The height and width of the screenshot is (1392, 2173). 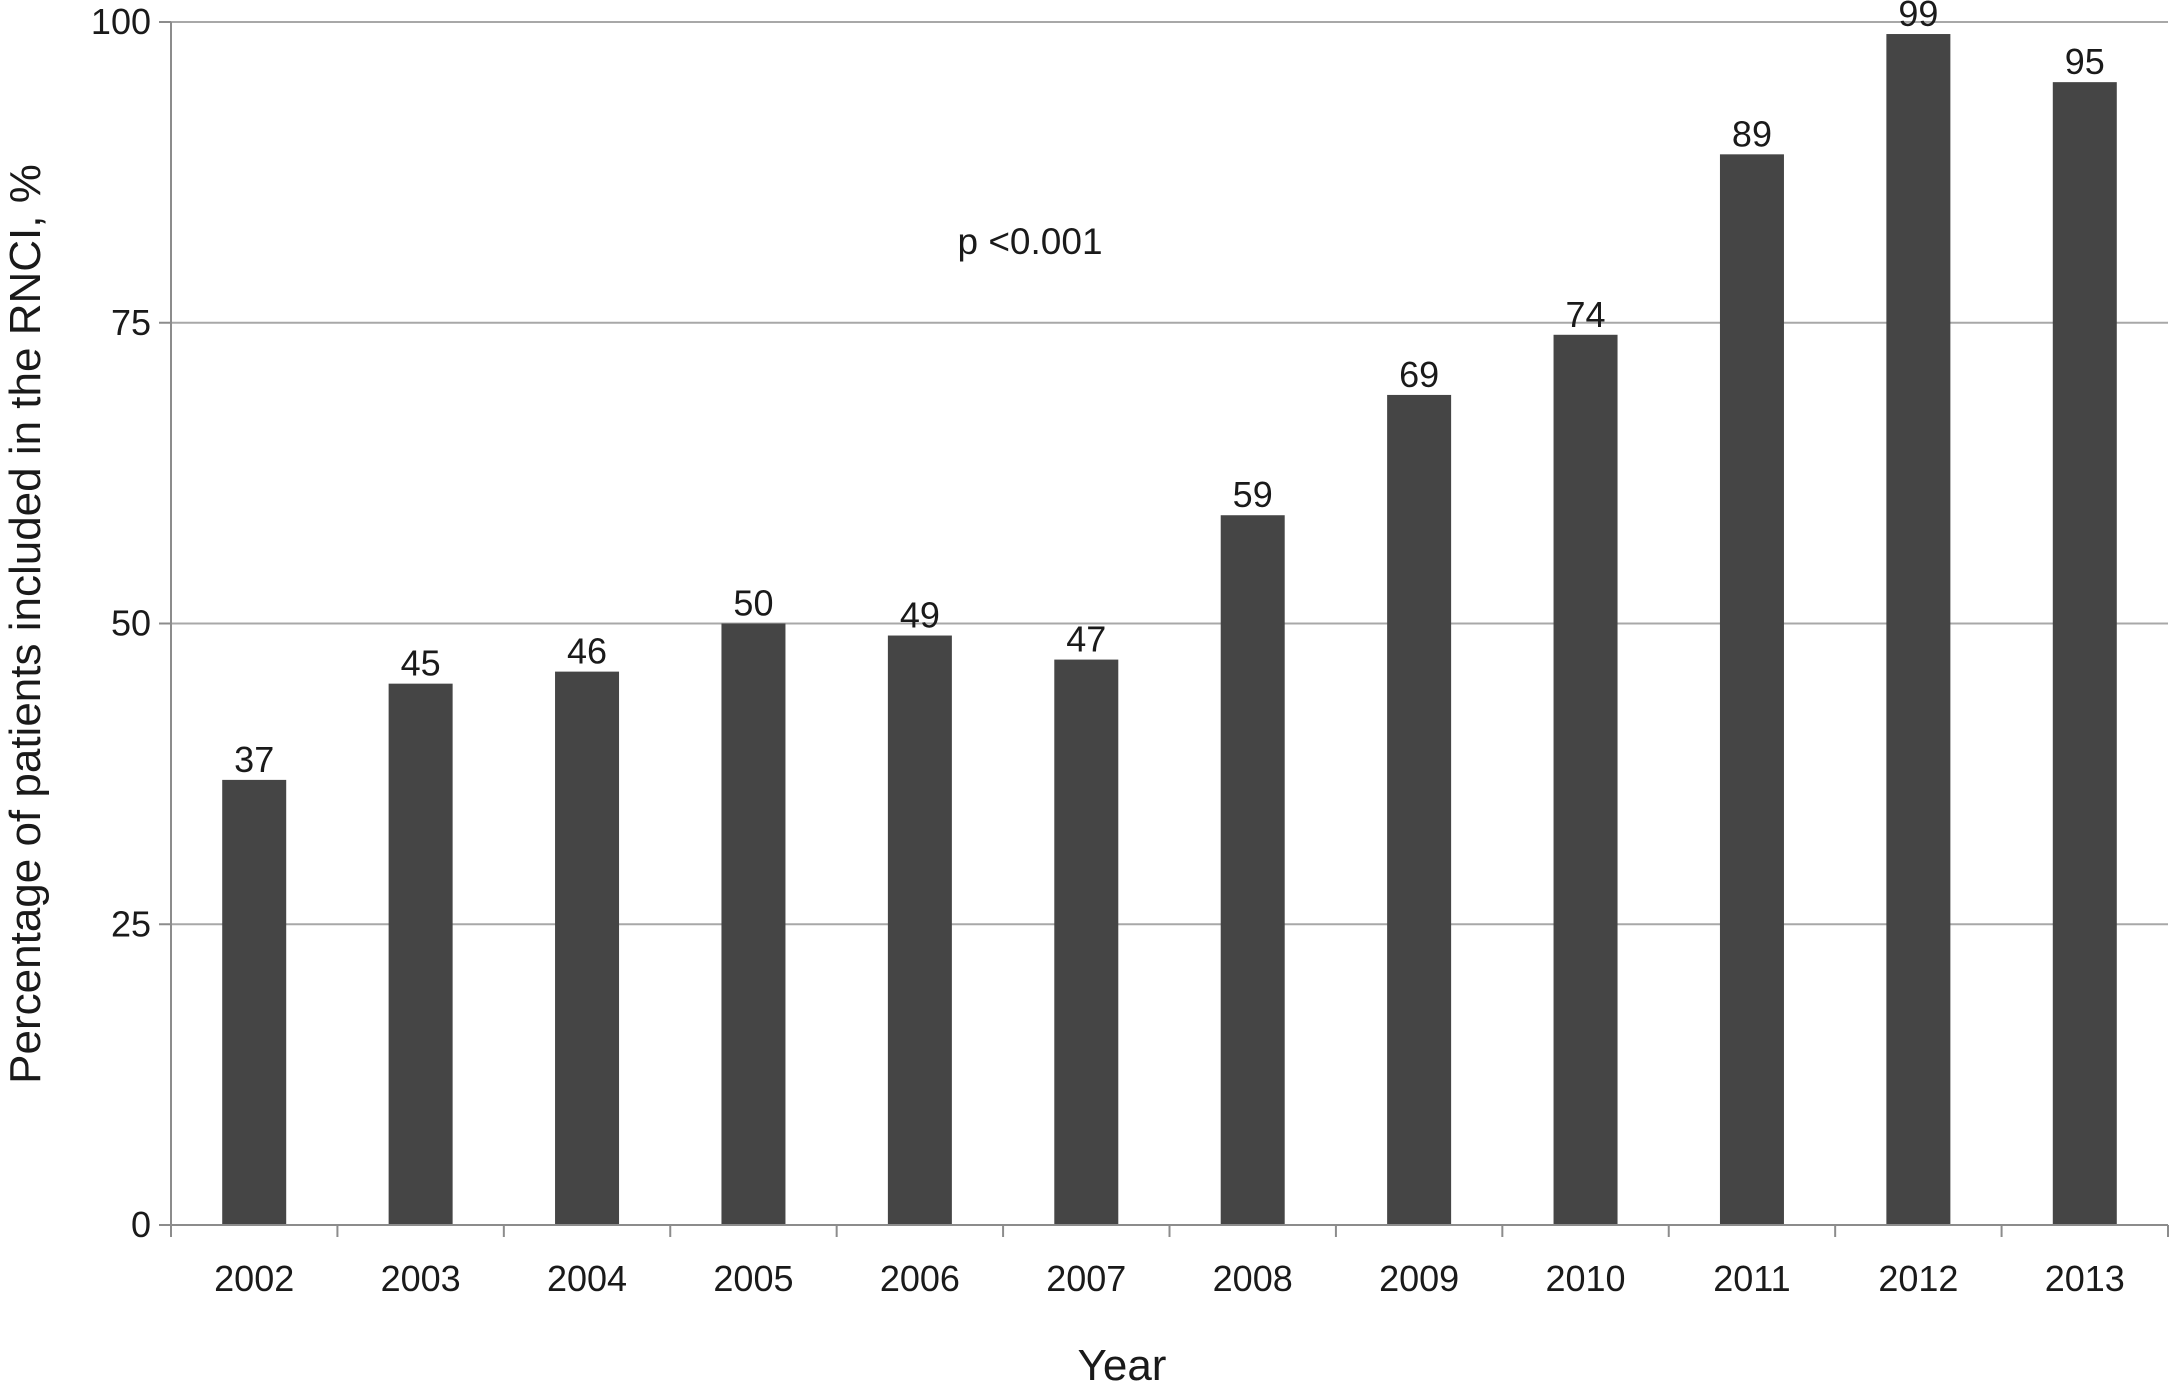 I want to click on x-tick-label: 2008, so click(x=1253, y=1278).